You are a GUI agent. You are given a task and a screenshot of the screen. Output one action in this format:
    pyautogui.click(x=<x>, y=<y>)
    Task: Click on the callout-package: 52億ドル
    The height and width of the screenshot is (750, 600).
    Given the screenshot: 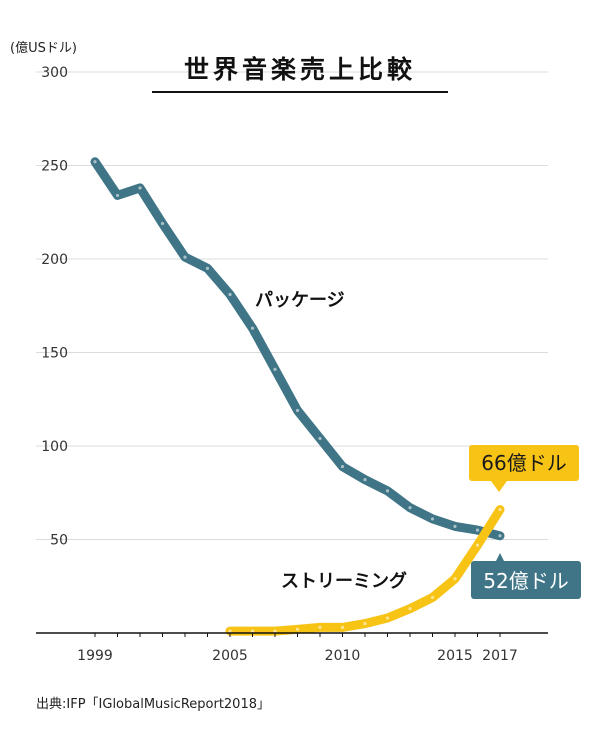 What is the action you would take?
    pyautogui.click(x=526, y=576)
    